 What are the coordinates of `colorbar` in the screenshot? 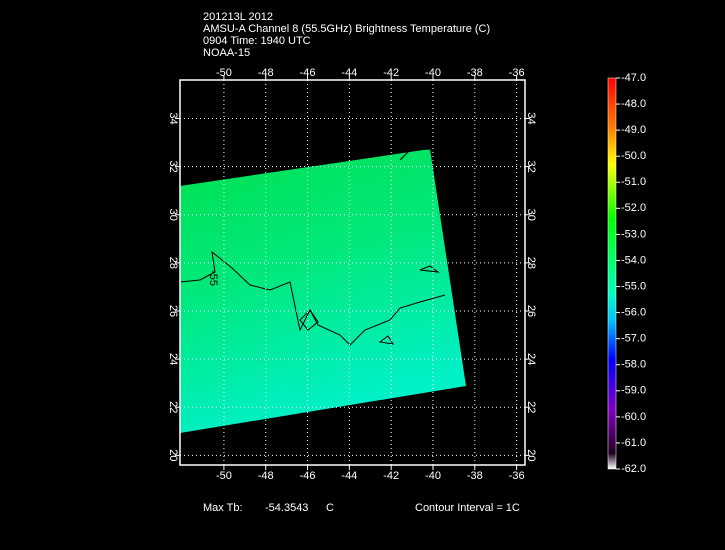 It's located at (612, 273).